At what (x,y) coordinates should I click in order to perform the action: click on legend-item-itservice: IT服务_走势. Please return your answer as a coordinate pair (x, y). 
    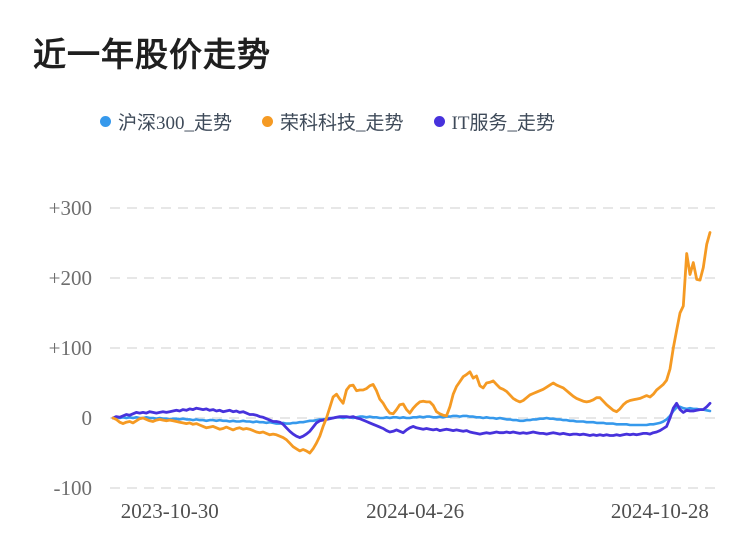
    Looking at the image, I should click on (494, 121).